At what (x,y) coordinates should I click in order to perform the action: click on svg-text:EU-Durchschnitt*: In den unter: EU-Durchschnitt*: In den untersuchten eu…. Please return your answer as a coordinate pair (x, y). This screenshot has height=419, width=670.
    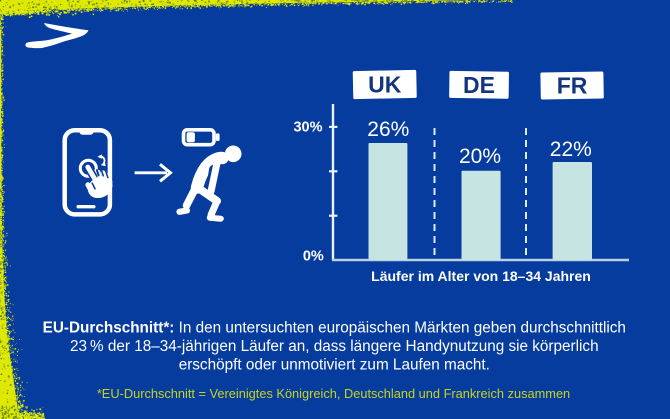
    Looking at the image, I should click on (334, 328).